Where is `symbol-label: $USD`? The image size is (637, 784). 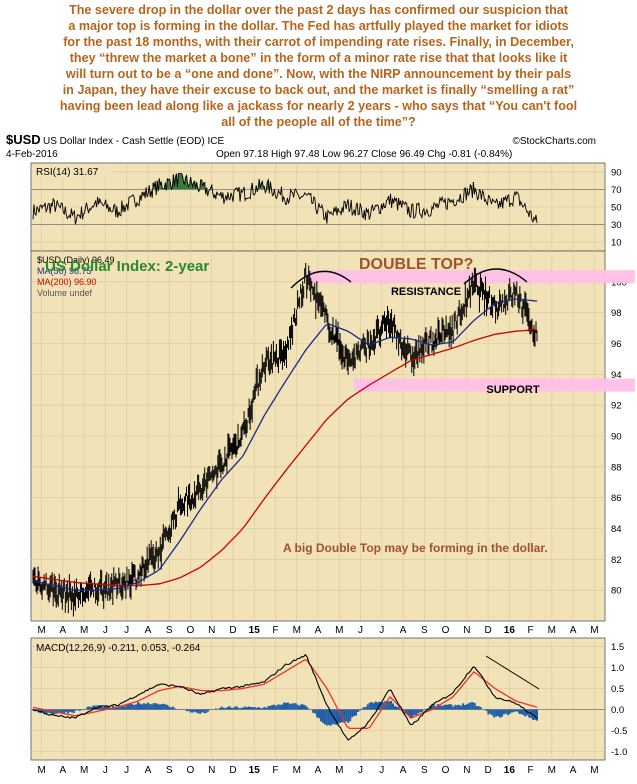 symbol-label: $USD is located at coordinates (23, 139).